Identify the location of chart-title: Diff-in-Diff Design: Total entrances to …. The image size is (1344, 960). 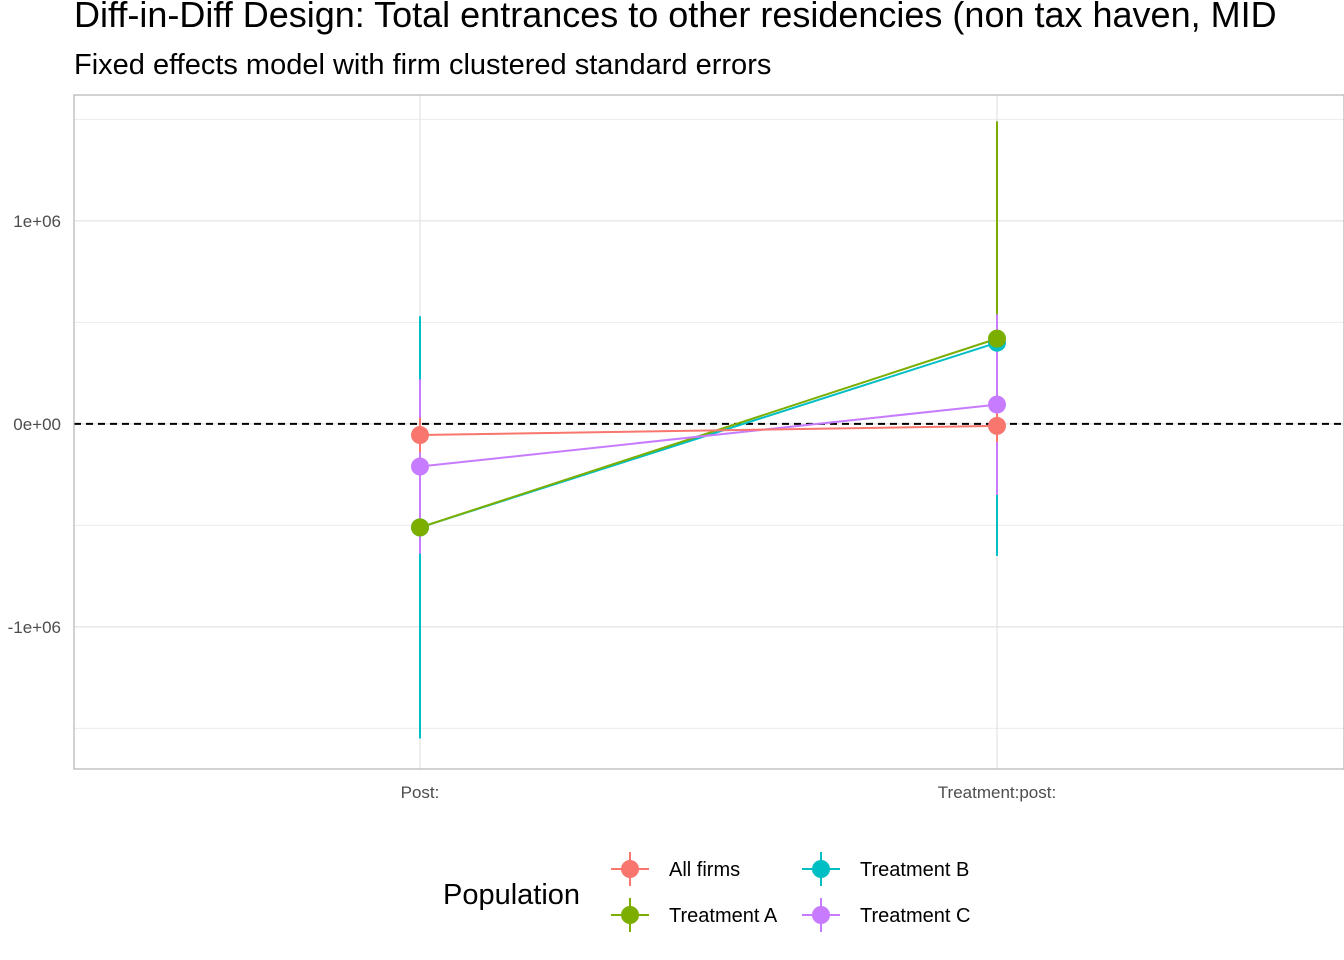
(675, 17).